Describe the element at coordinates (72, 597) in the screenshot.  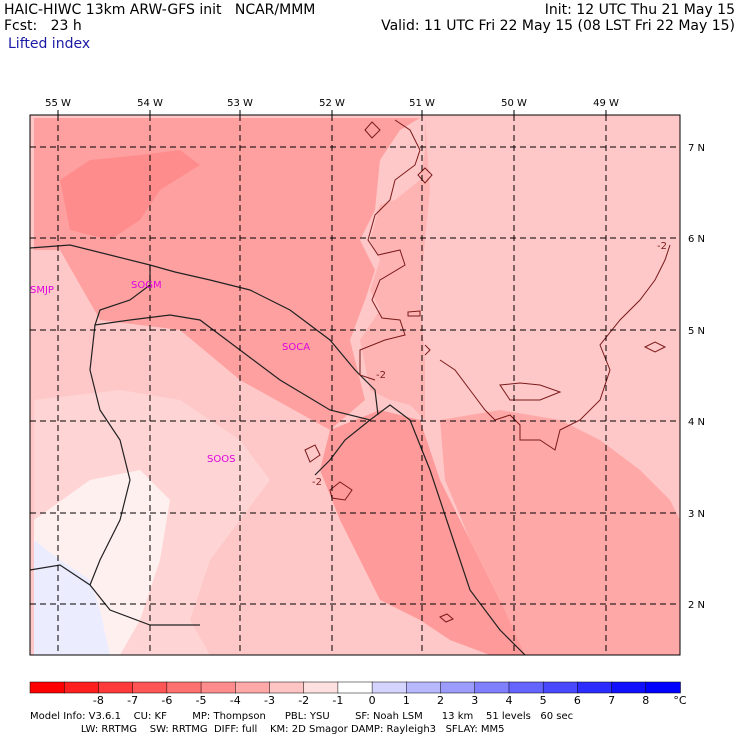
I see `shade-region-positive` at that location.